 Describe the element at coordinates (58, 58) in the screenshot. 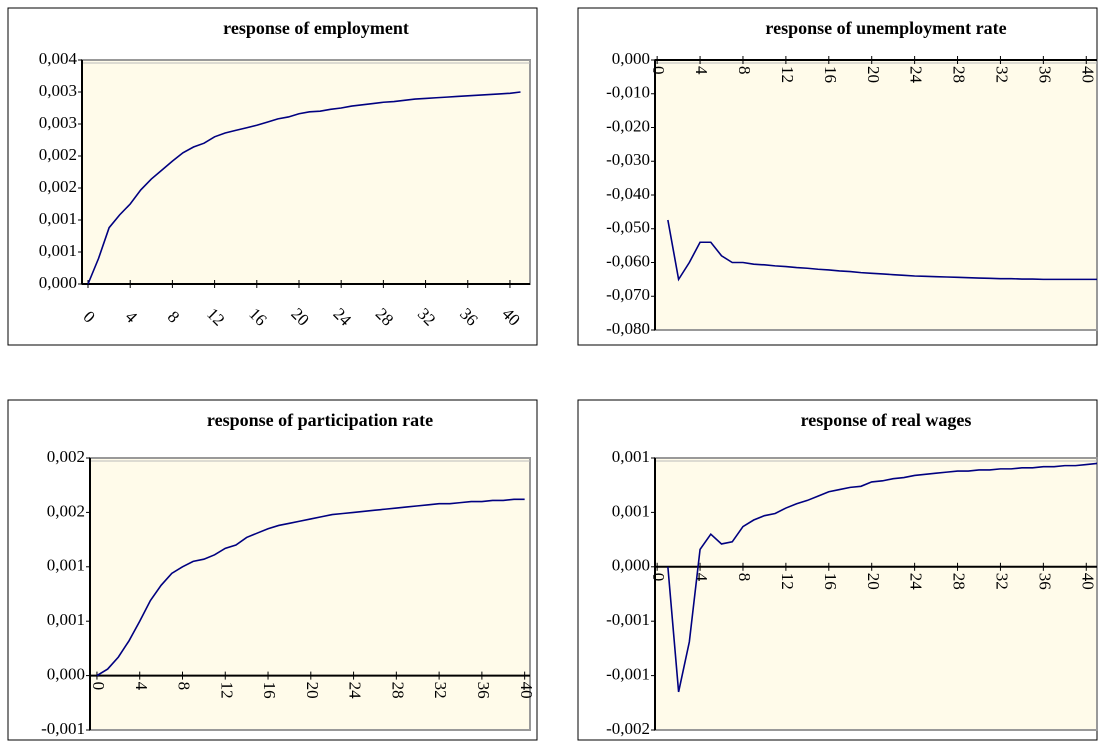

I see `y-tick-label: 0,004` at that location.